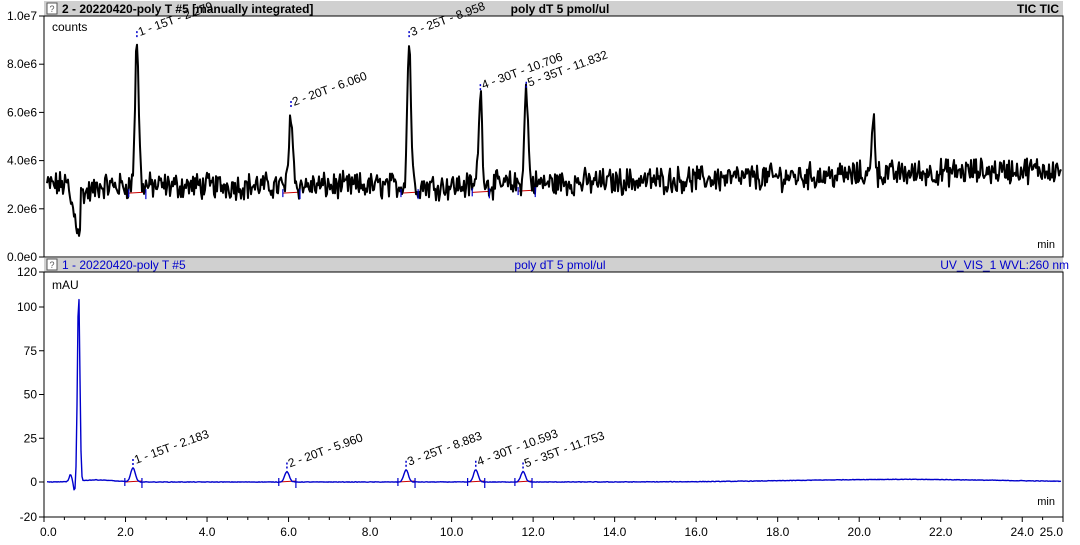  Describe the element at coordinates (207, 532) in the screenshot. I see `x-tick-label: 4.0` at that location.